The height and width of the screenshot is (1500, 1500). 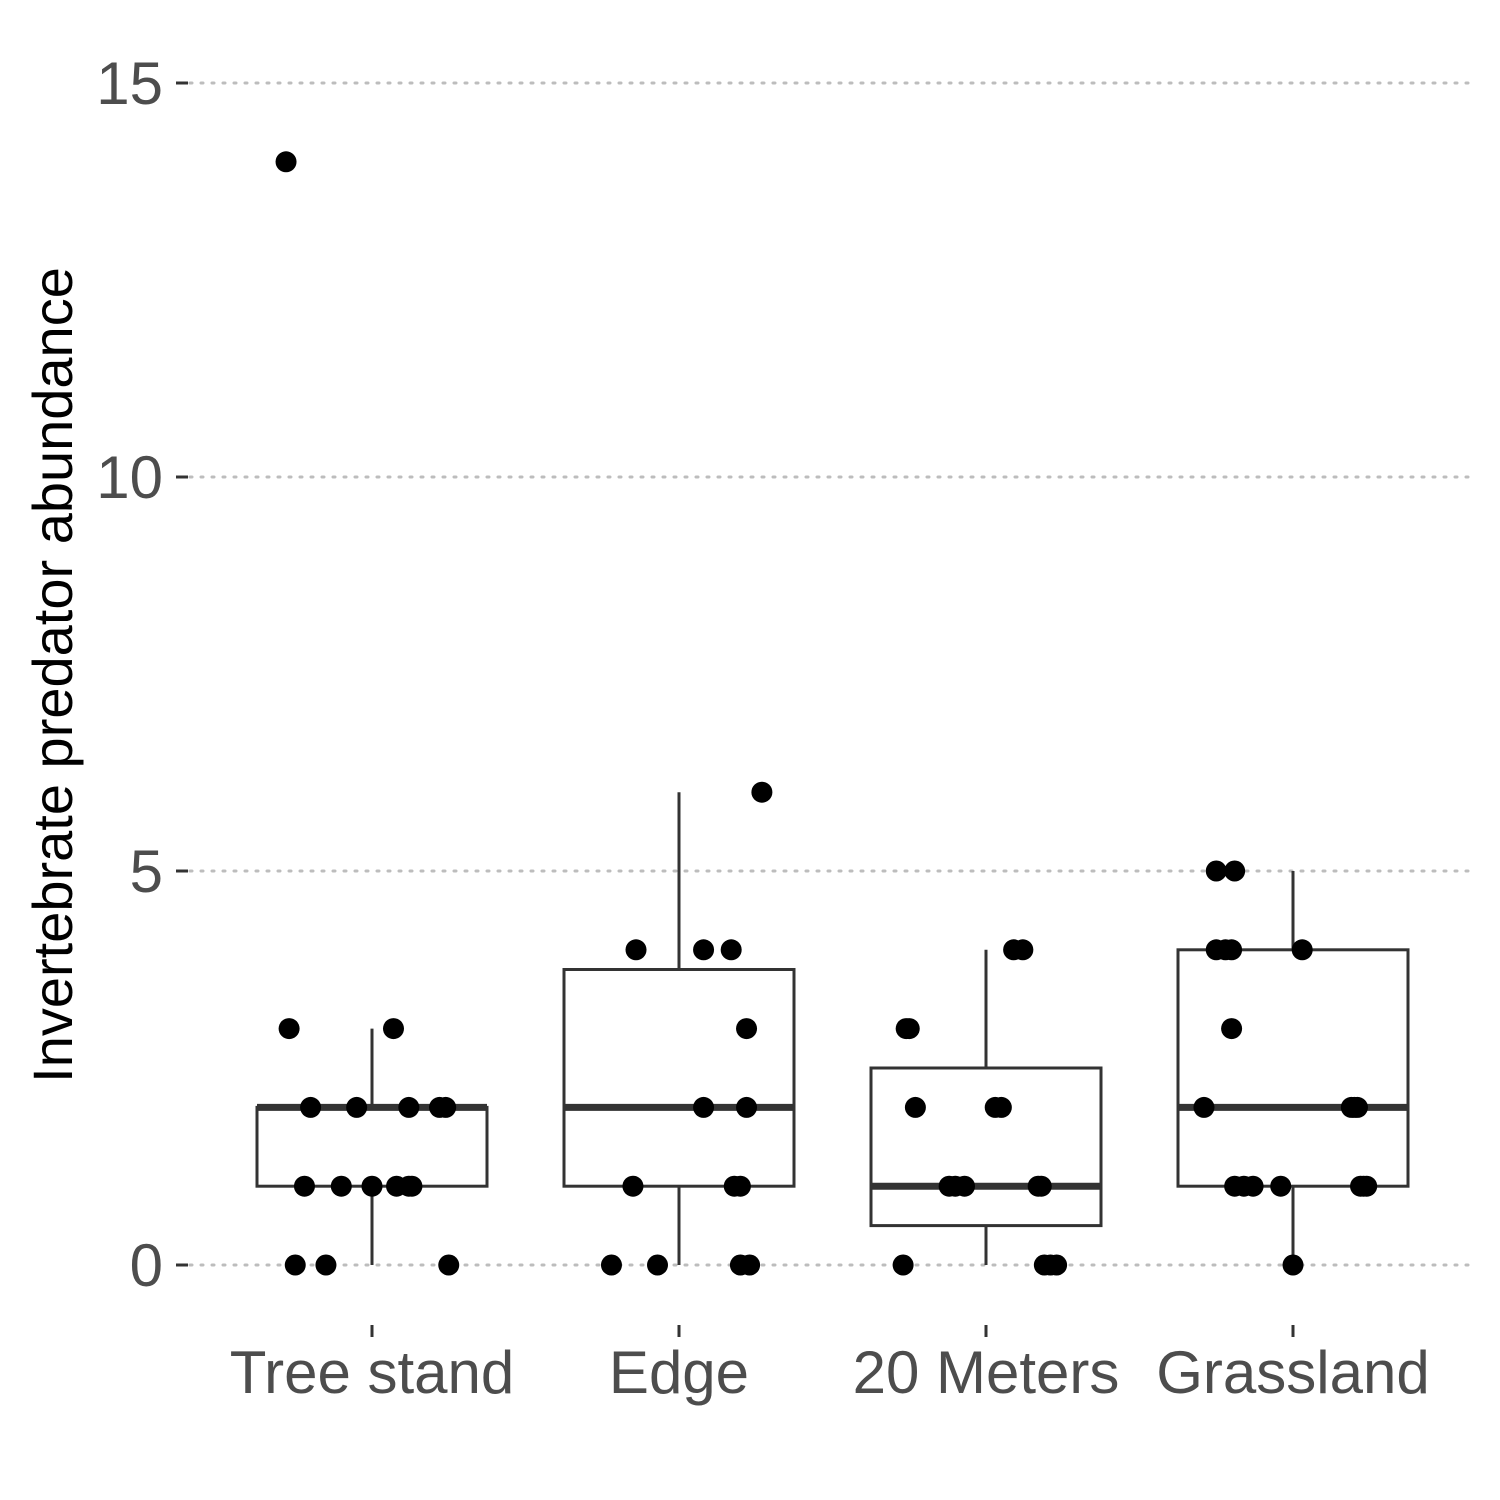 I want to click on y-tick-label: 5, so click(x=146, y=871).